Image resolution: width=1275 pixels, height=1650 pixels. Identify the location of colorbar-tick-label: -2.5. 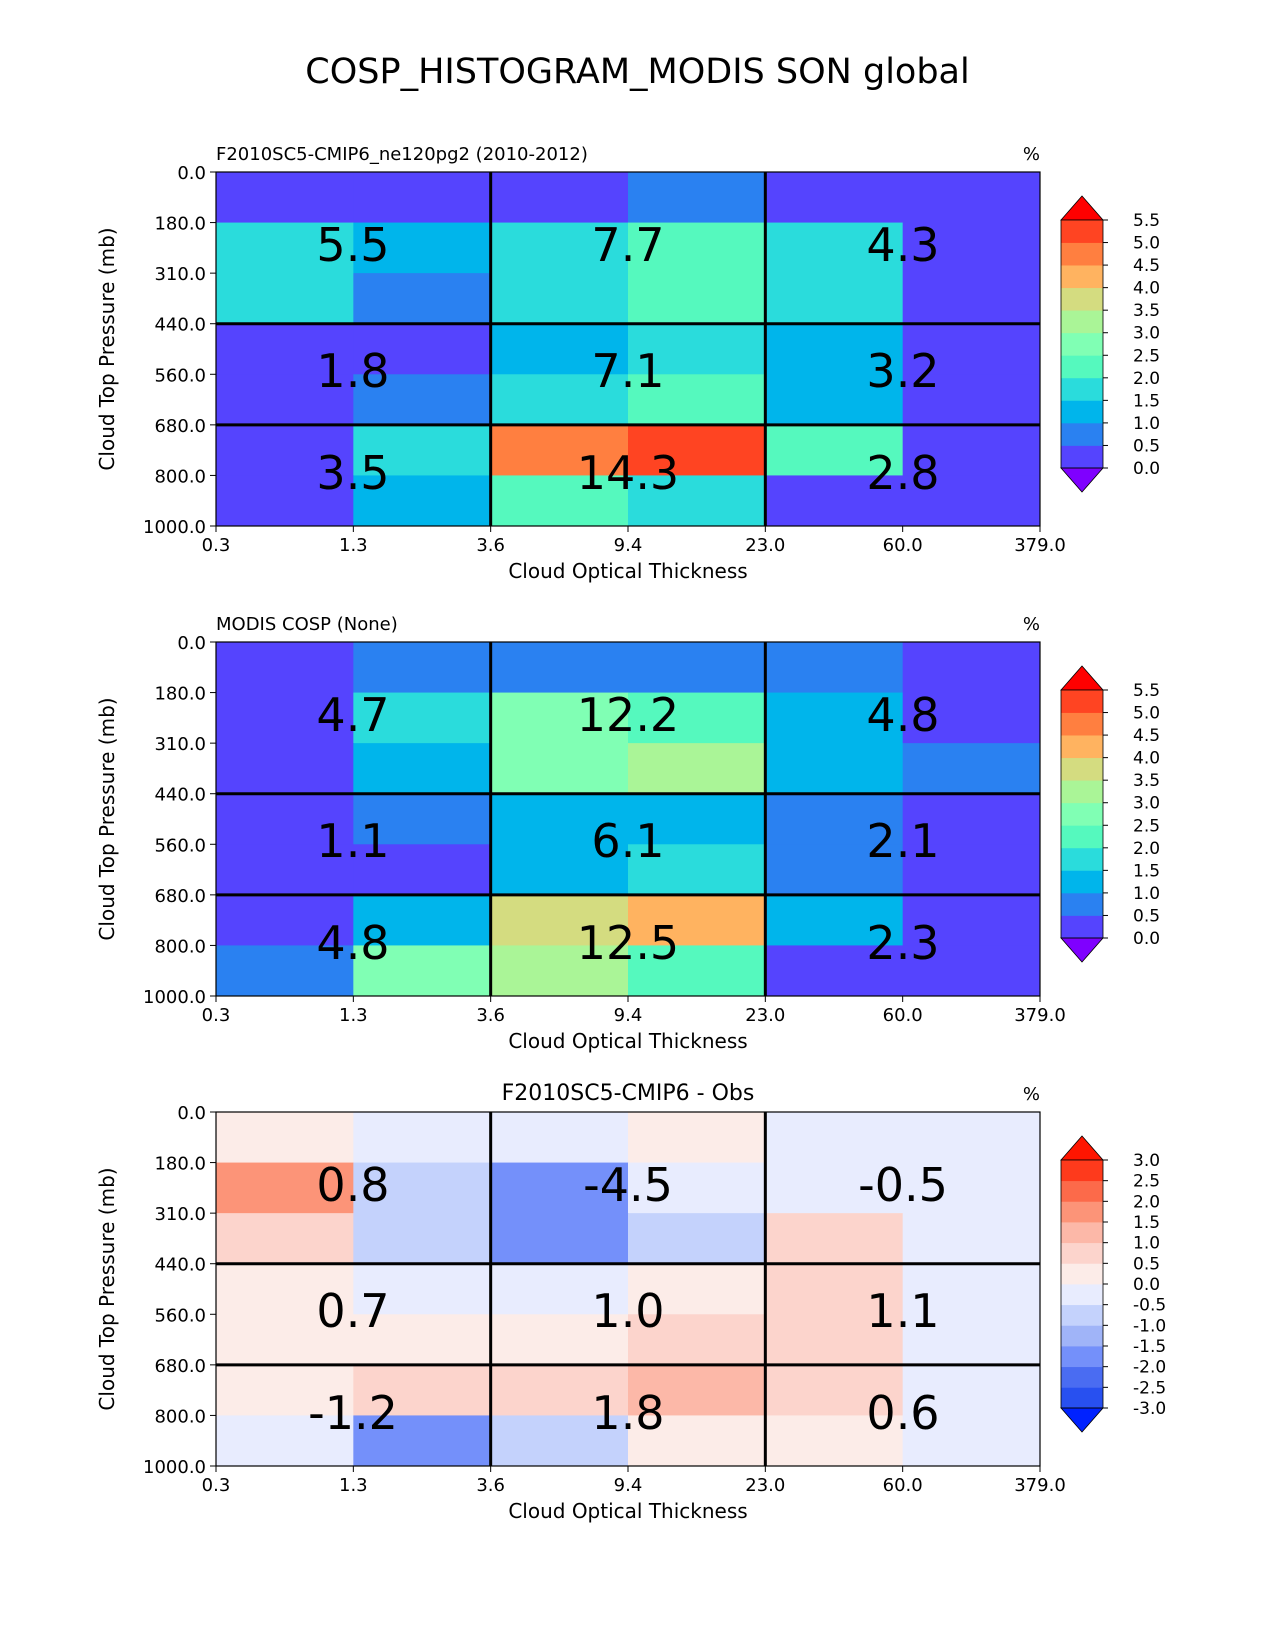
(1149, 1388).